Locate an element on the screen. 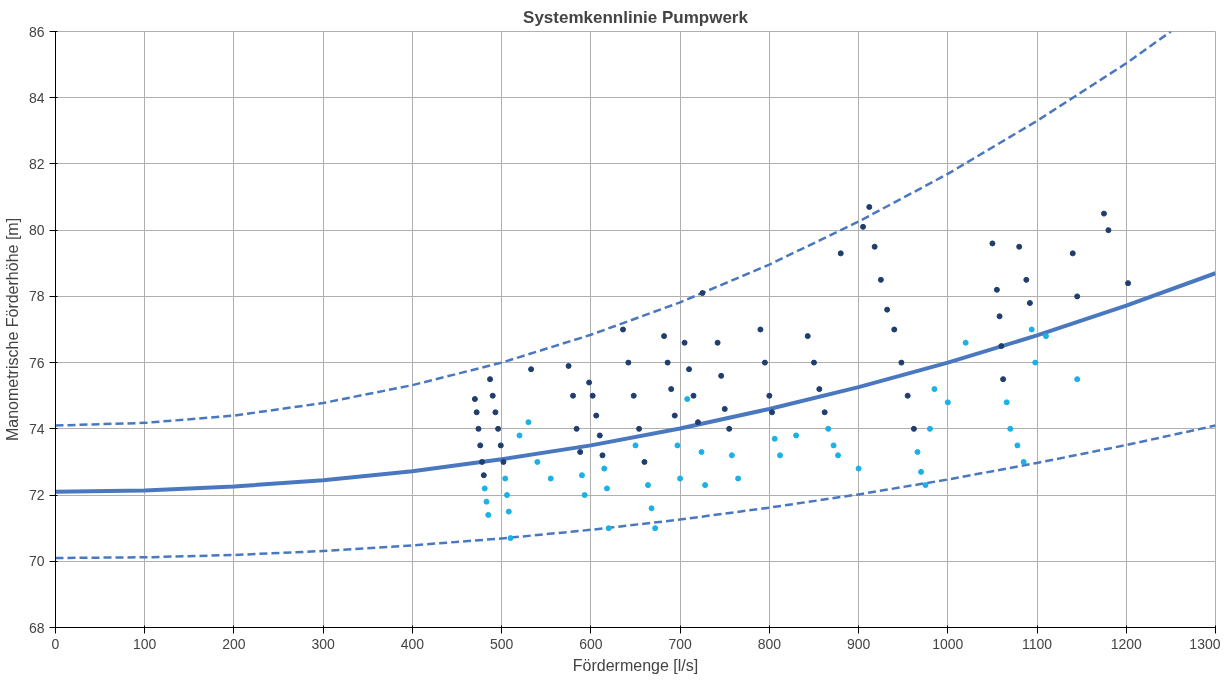 The width and height of the screenshot is (1227, 684). x-tick-label: 800 is located at coordinates (769, 643).